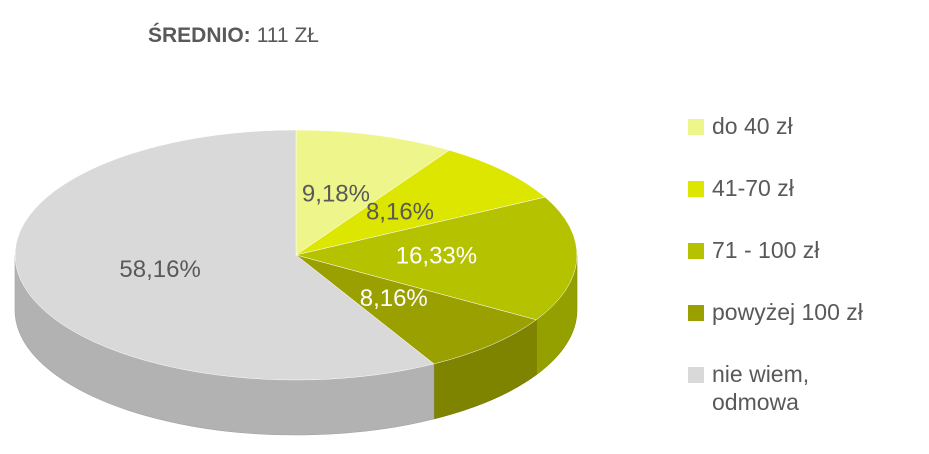  I want to click on legend-item: nie wiem, odmowa, so click(805, 391).